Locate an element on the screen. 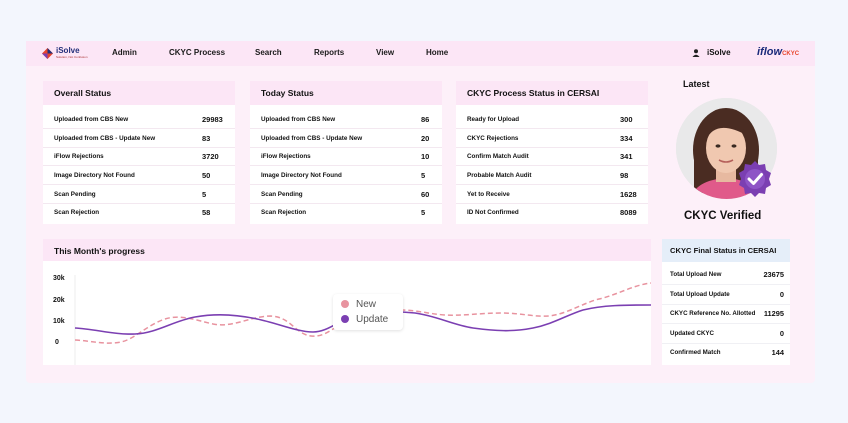  row-value: 5 is located at coordinates (423, 212).